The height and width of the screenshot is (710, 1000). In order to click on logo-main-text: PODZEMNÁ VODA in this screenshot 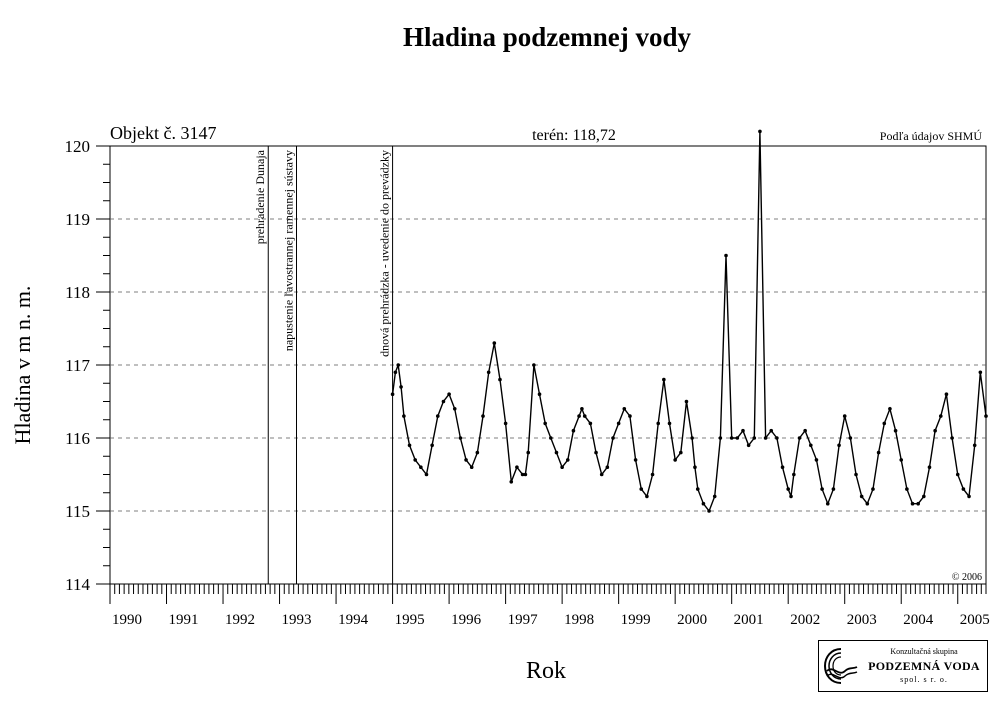, I will do `click(924, 666)`.